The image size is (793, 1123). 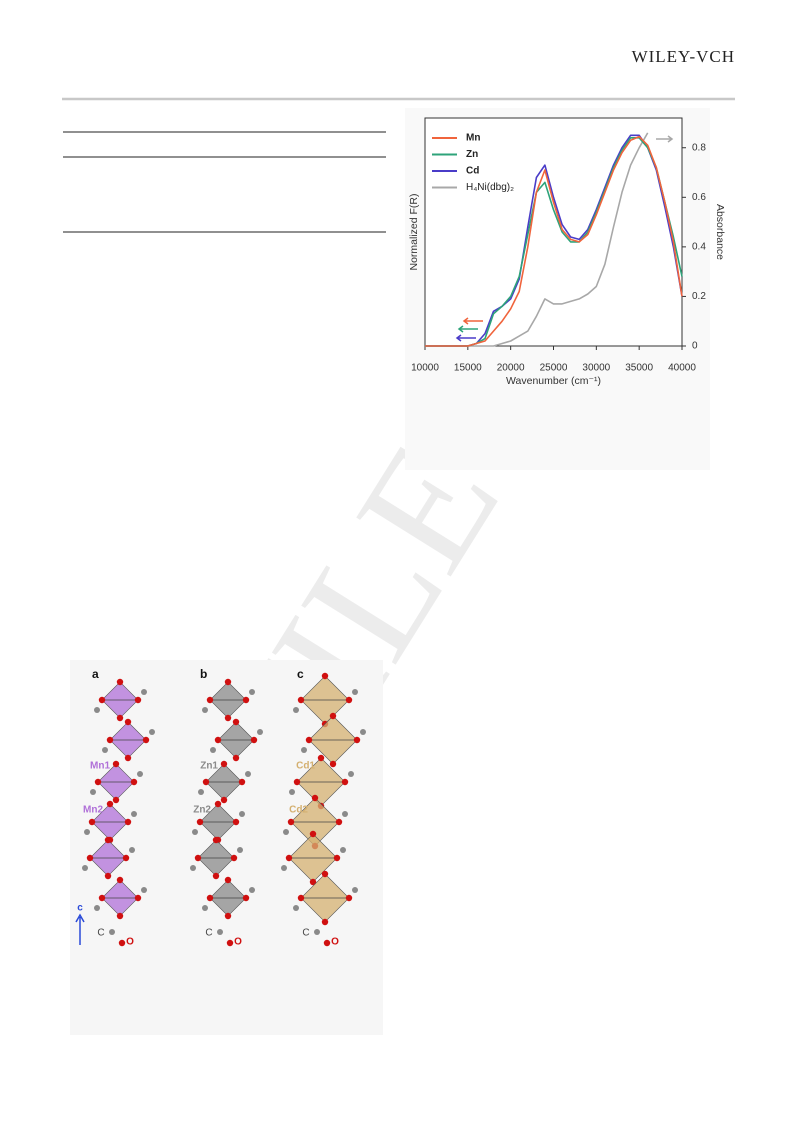 I want to click on site-label: Mn1, so click(x=100, y=766).